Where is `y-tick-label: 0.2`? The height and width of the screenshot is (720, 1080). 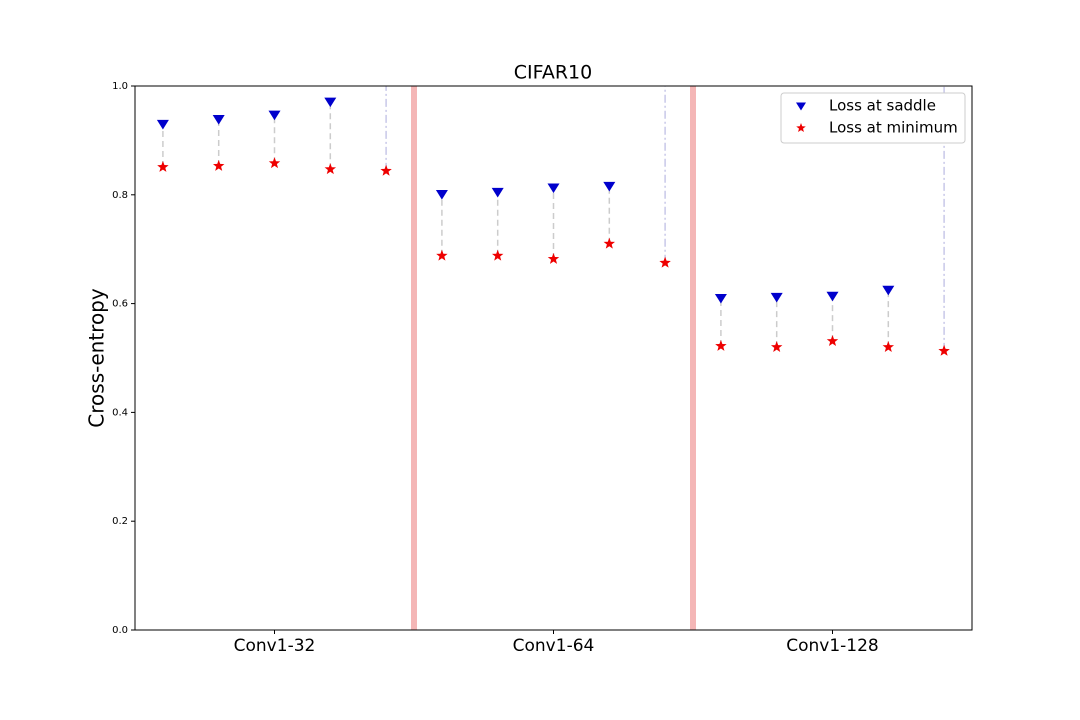 y-tick-label: 0.2 is located at coordinates (120, 521).